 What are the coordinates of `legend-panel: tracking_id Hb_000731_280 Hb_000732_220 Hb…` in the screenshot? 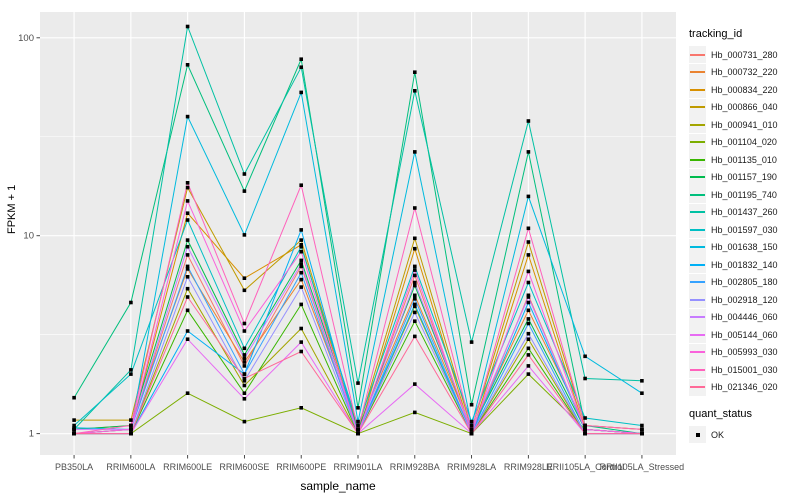 It's located at (744, 236).